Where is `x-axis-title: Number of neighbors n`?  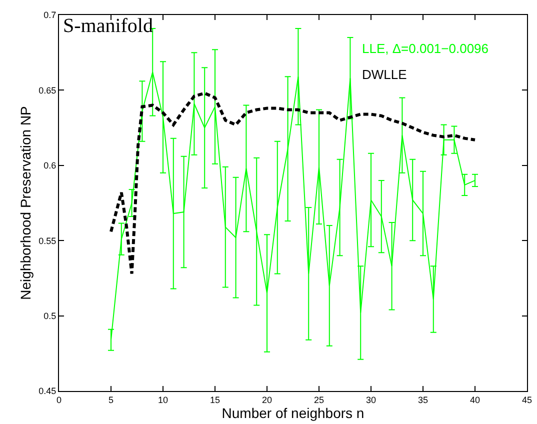
x-axis-title: Number of neighbors n is located at coordinates (293, 412).